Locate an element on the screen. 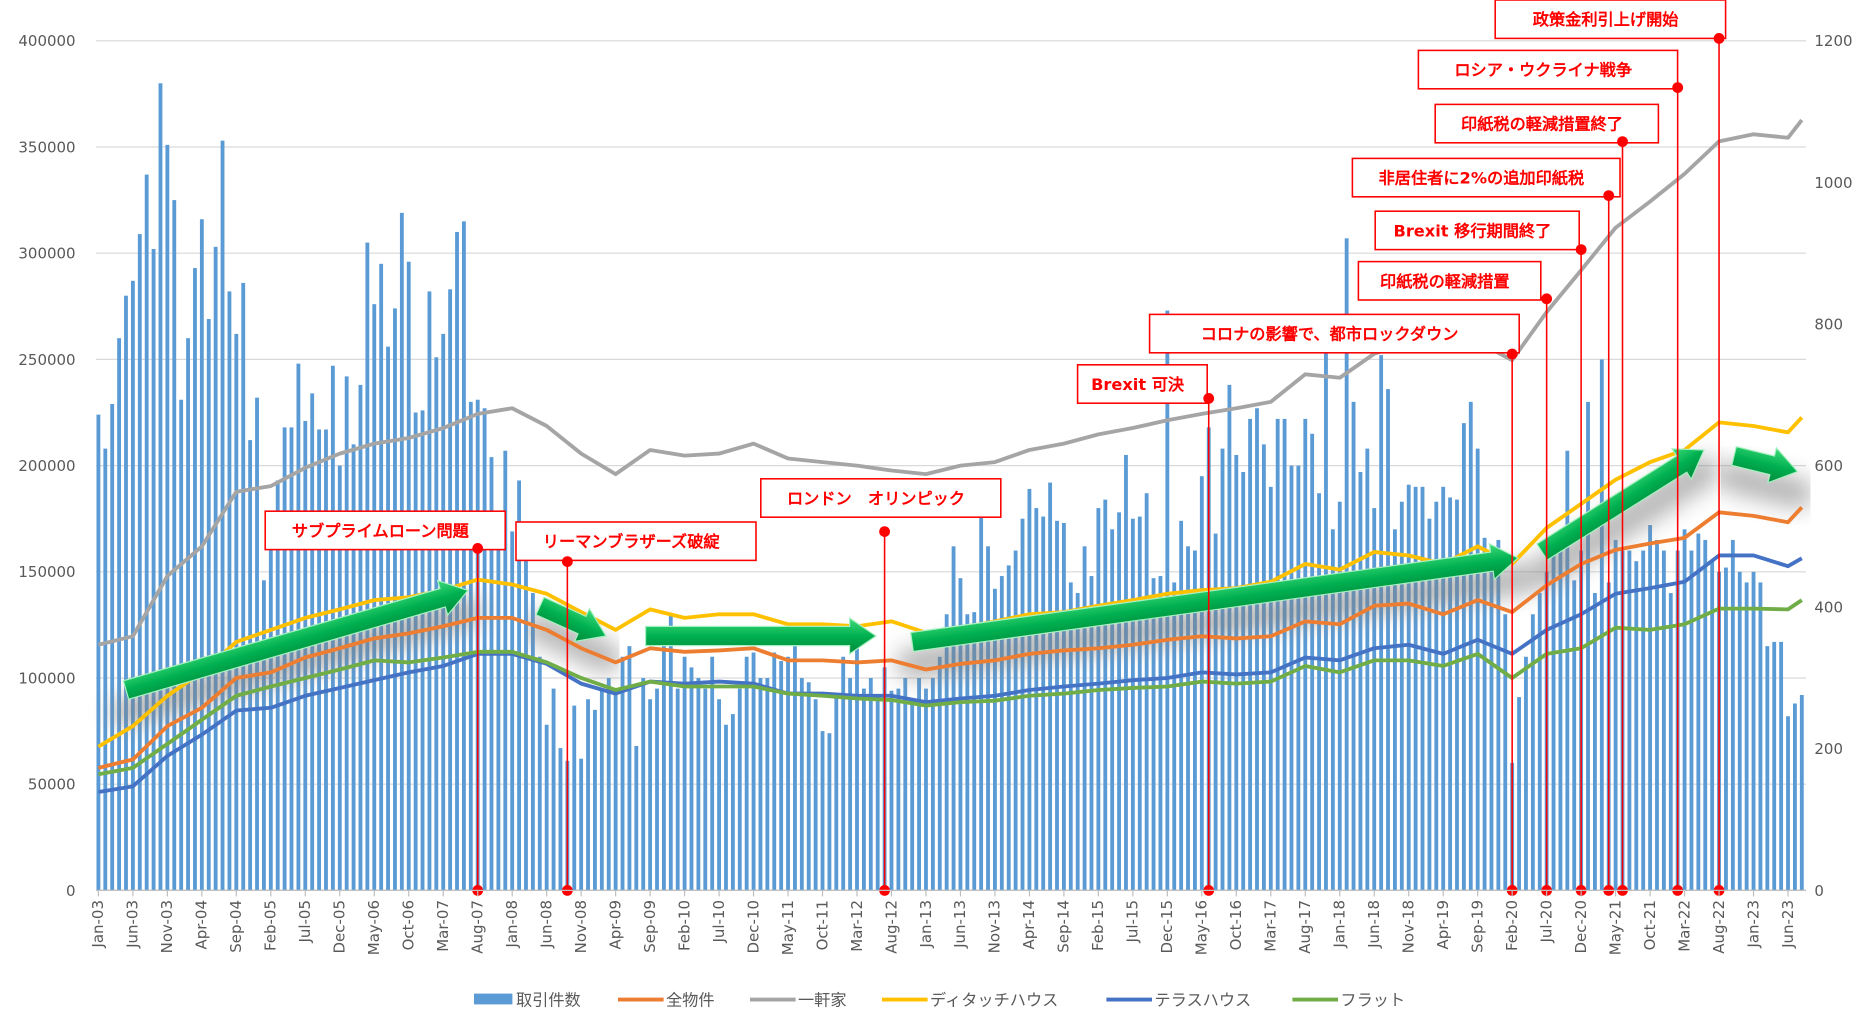 The image size is (1872, 1028). y-right-tick-label: 200 is located at coordinates (1828, 749).